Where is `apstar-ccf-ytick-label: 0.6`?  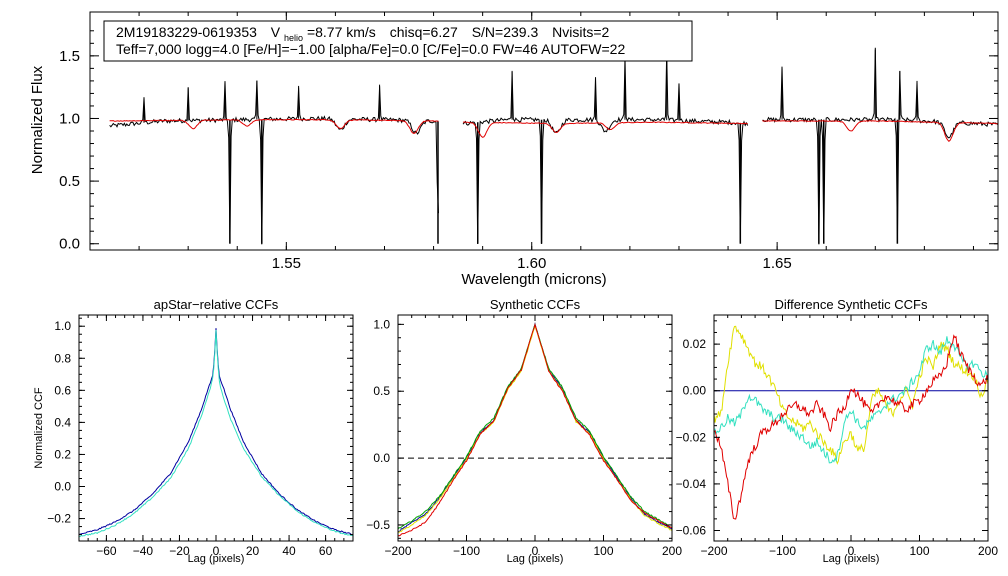 apstar-ccf-ytick-label: 0.6 is located at coordinates (62, 390).